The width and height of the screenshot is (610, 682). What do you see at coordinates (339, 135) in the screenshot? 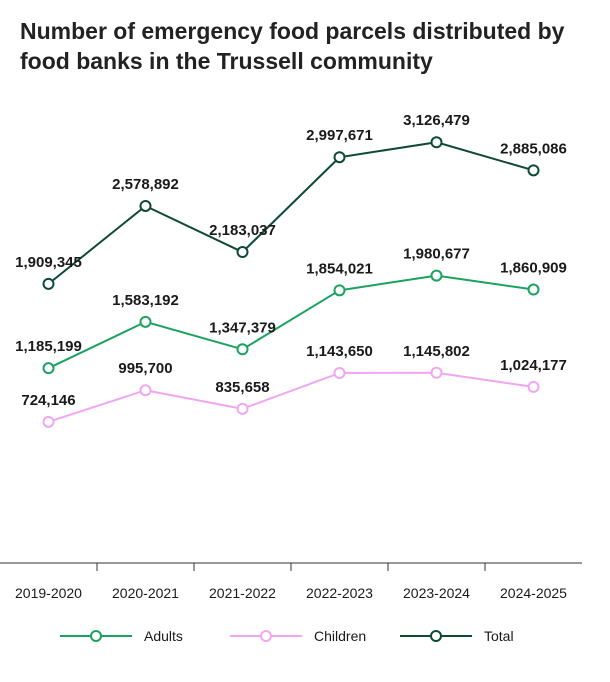
I see `data-label-total: 2,997,671` at bounding box center [339, 135].